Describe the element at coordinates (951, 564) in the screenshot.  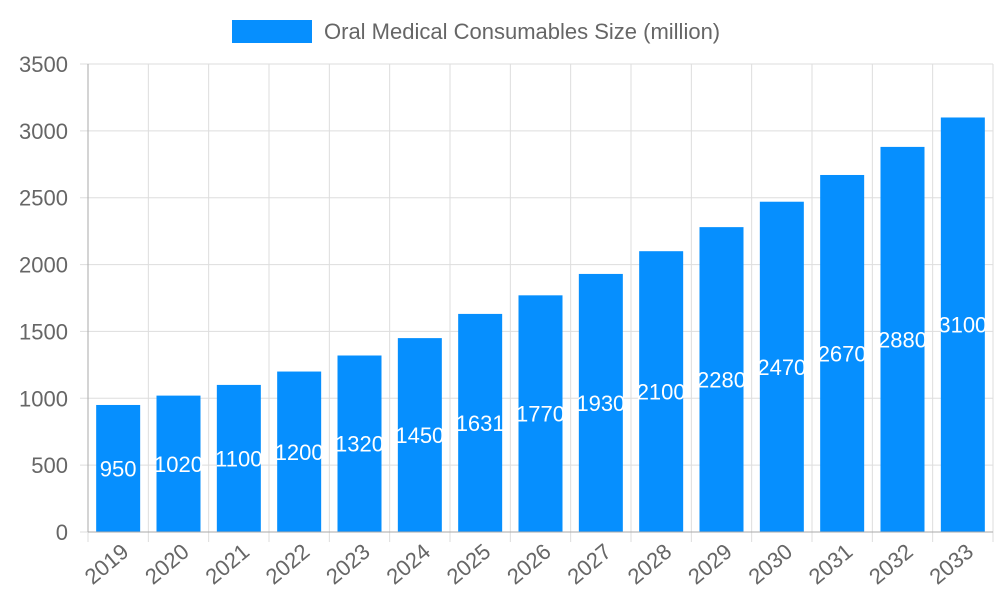
I see `x-tick-label: 2033` at that location.